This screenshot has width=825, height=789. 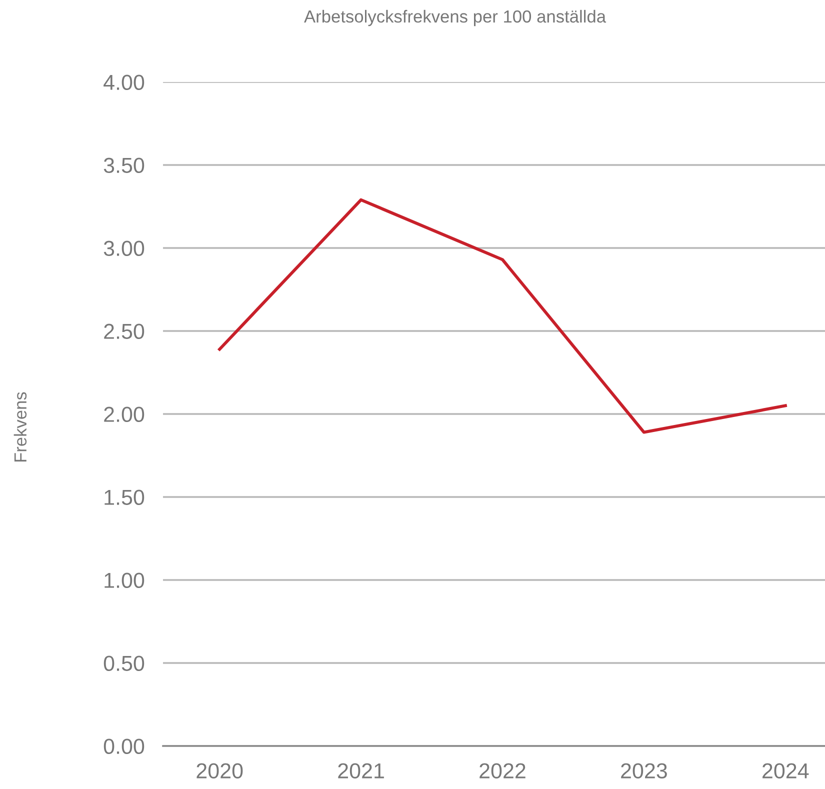 I want to click on y-tick-label: 2.00, so click(x=124, y=414).